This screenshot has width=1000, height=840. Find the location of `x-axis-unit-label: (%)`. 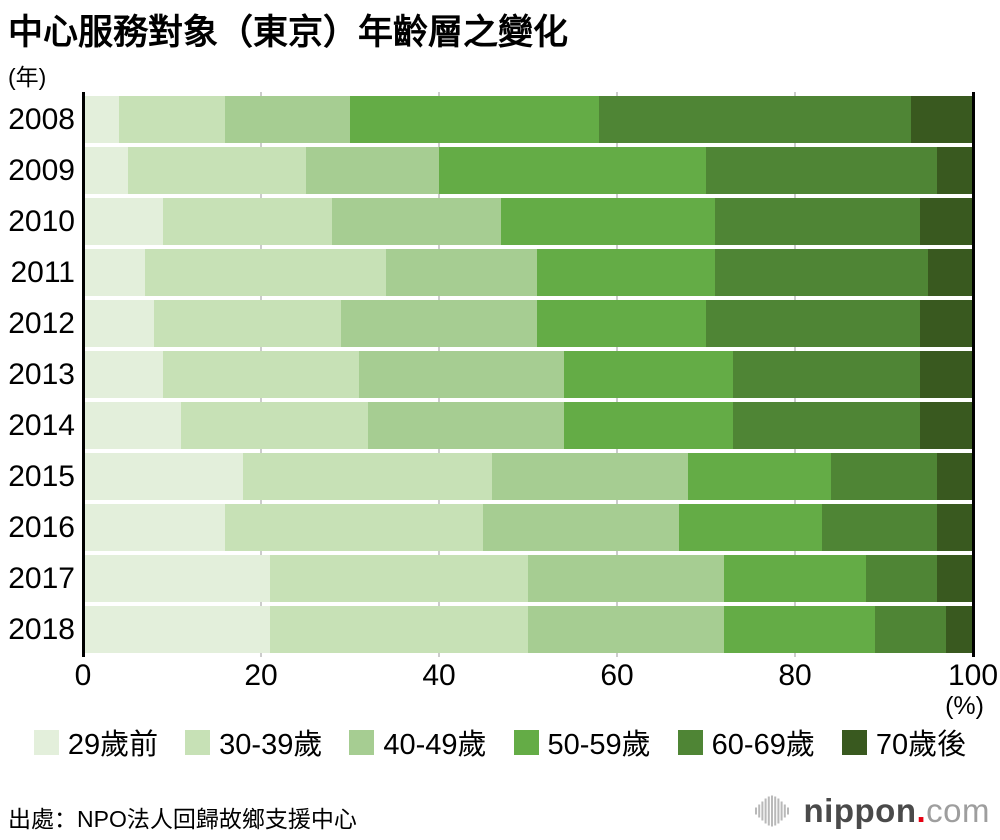

x-axis-unit-label: (%) is located at coordinates (964, 706).